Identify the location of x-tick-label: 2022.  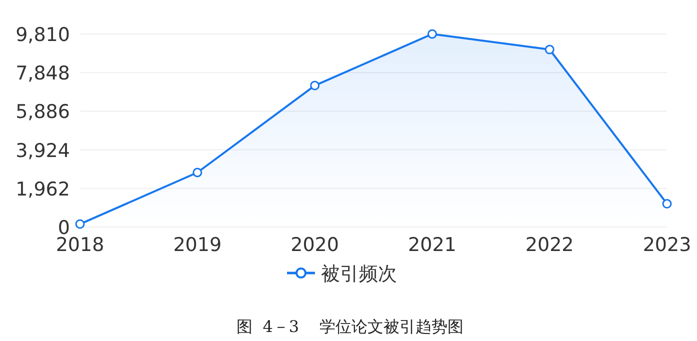
(549, 245).